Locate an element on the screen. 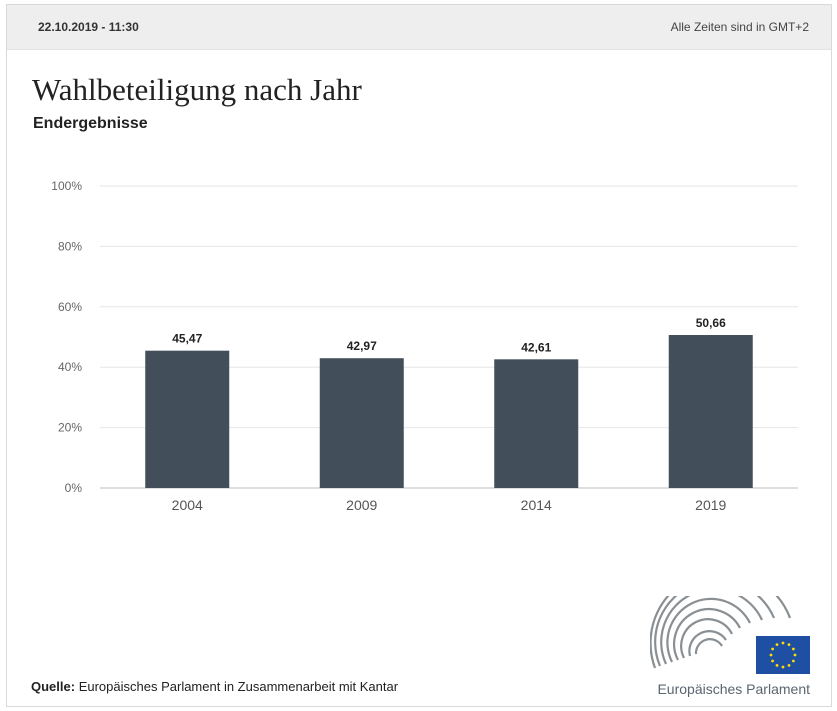 This screenshot has height=711, width=837. data-label: 50,66 is located at coordinates (711, 323).